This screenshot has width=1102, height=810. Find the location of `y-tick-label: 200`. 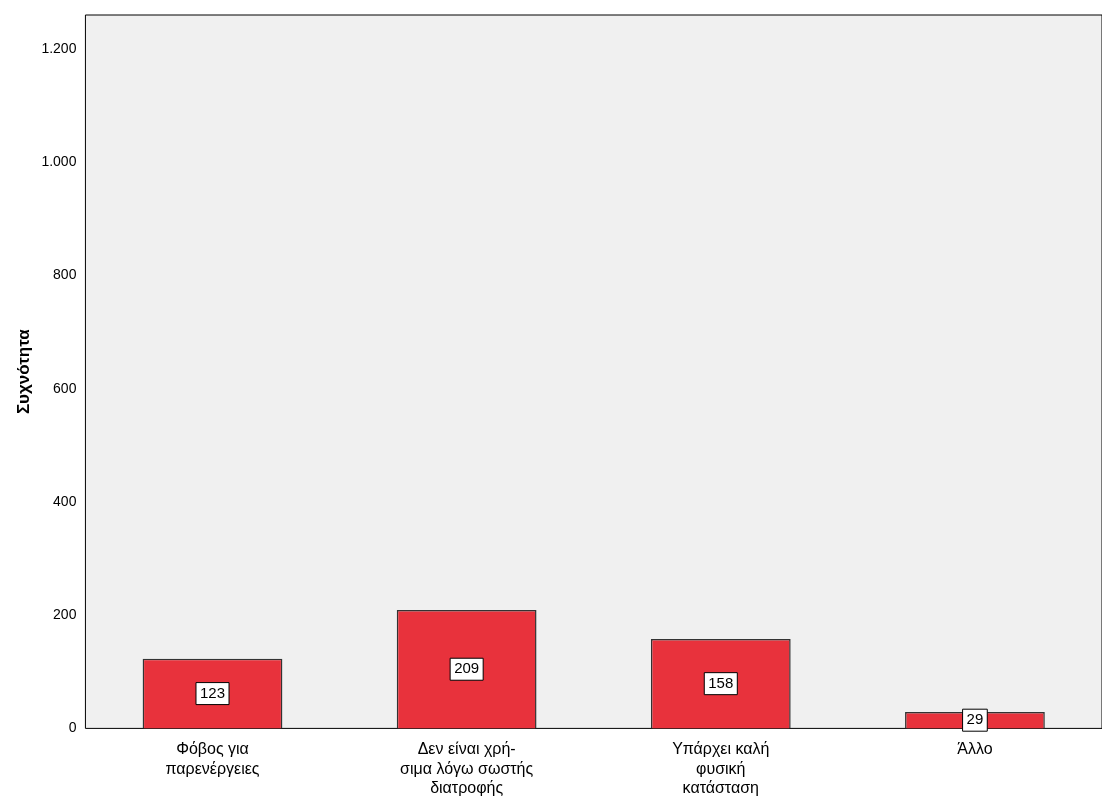

y-tick-label: 200 is located at coordinates (65, 614).